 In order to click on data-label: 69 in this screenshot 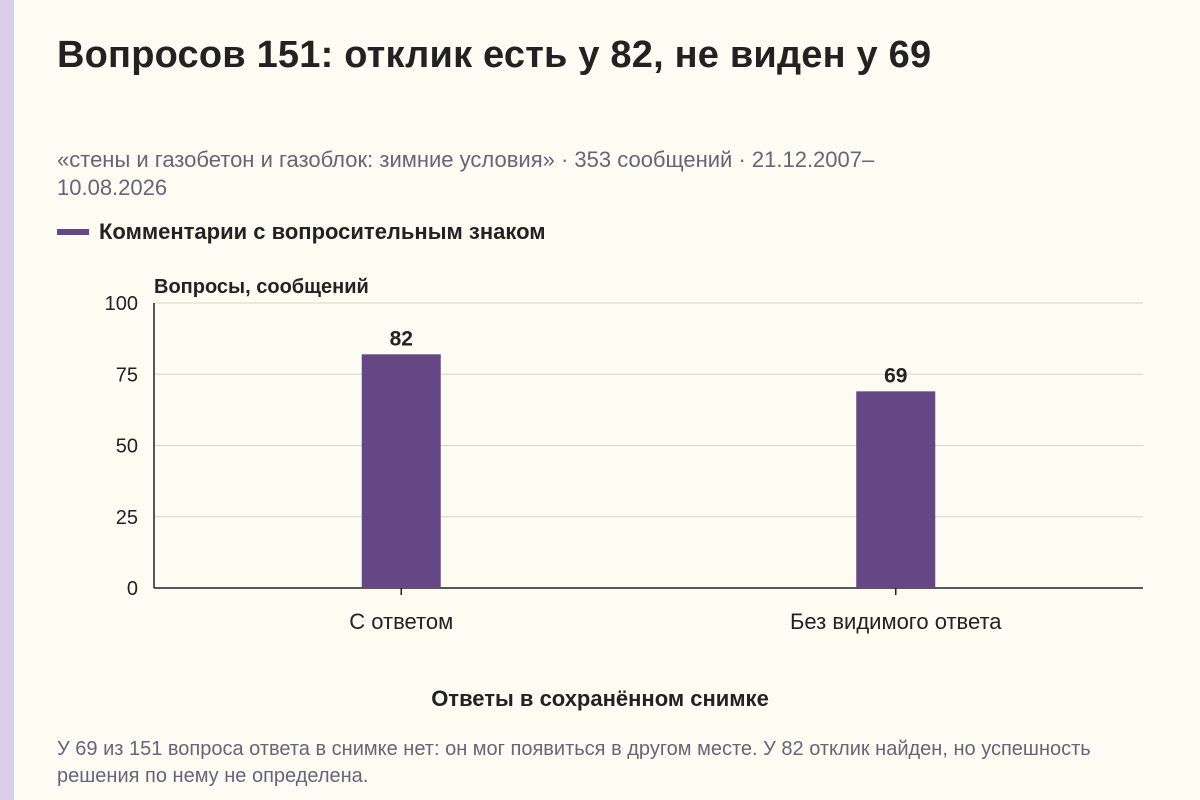, I will do `click(895, 375)`.